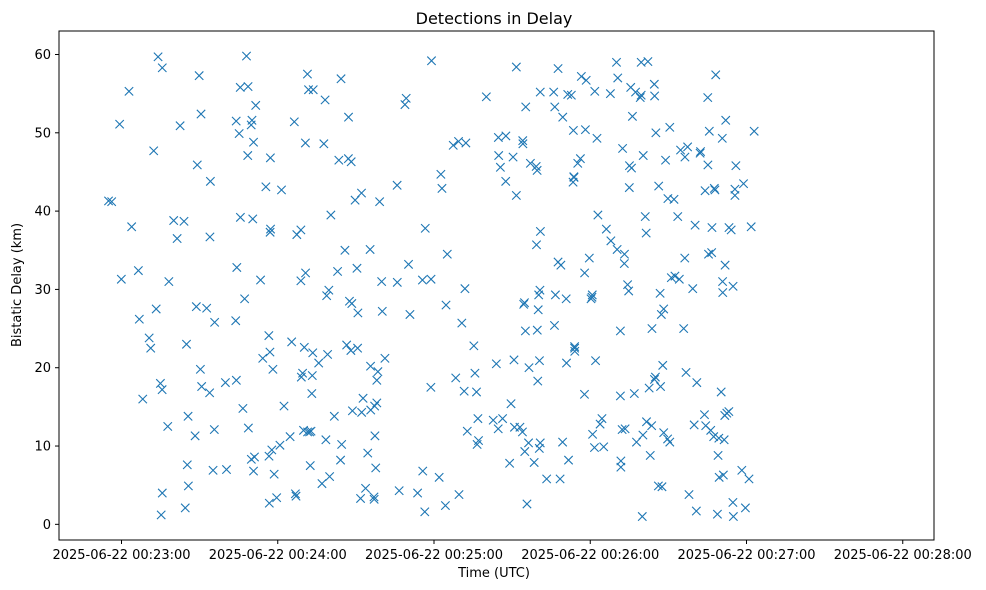  Describe the element at coordinates (42, 290) in the screenshot. I see `y-tick-label-3: 30` at that location.